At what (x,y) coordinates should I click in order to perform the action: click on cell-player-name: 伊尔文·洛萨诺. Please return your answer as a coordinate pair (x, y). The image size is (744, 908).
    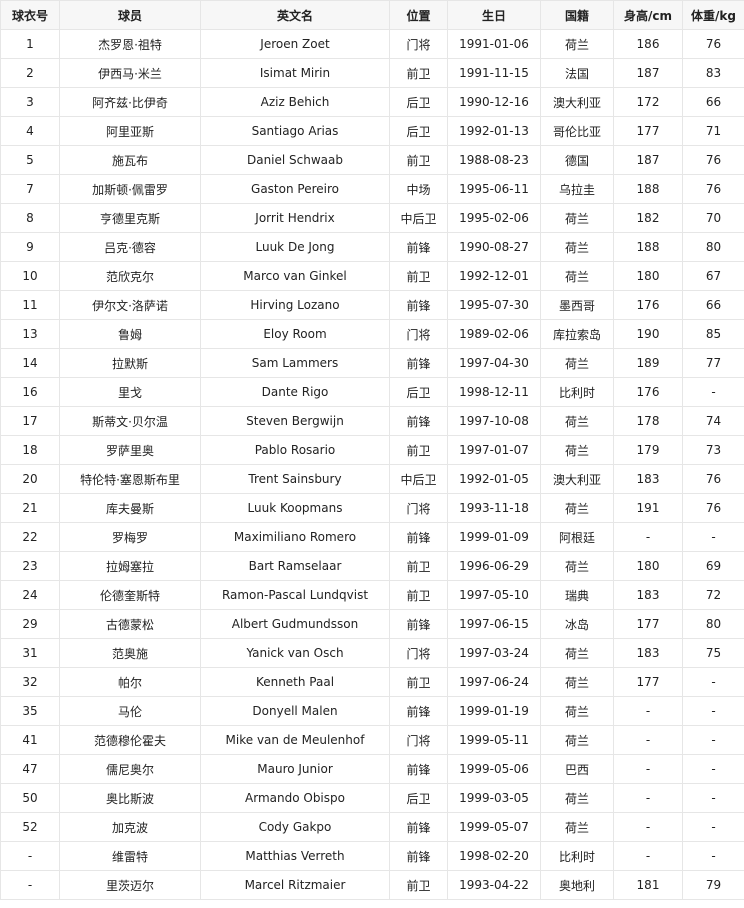
    Looking at the image, I should click on (130, 305).